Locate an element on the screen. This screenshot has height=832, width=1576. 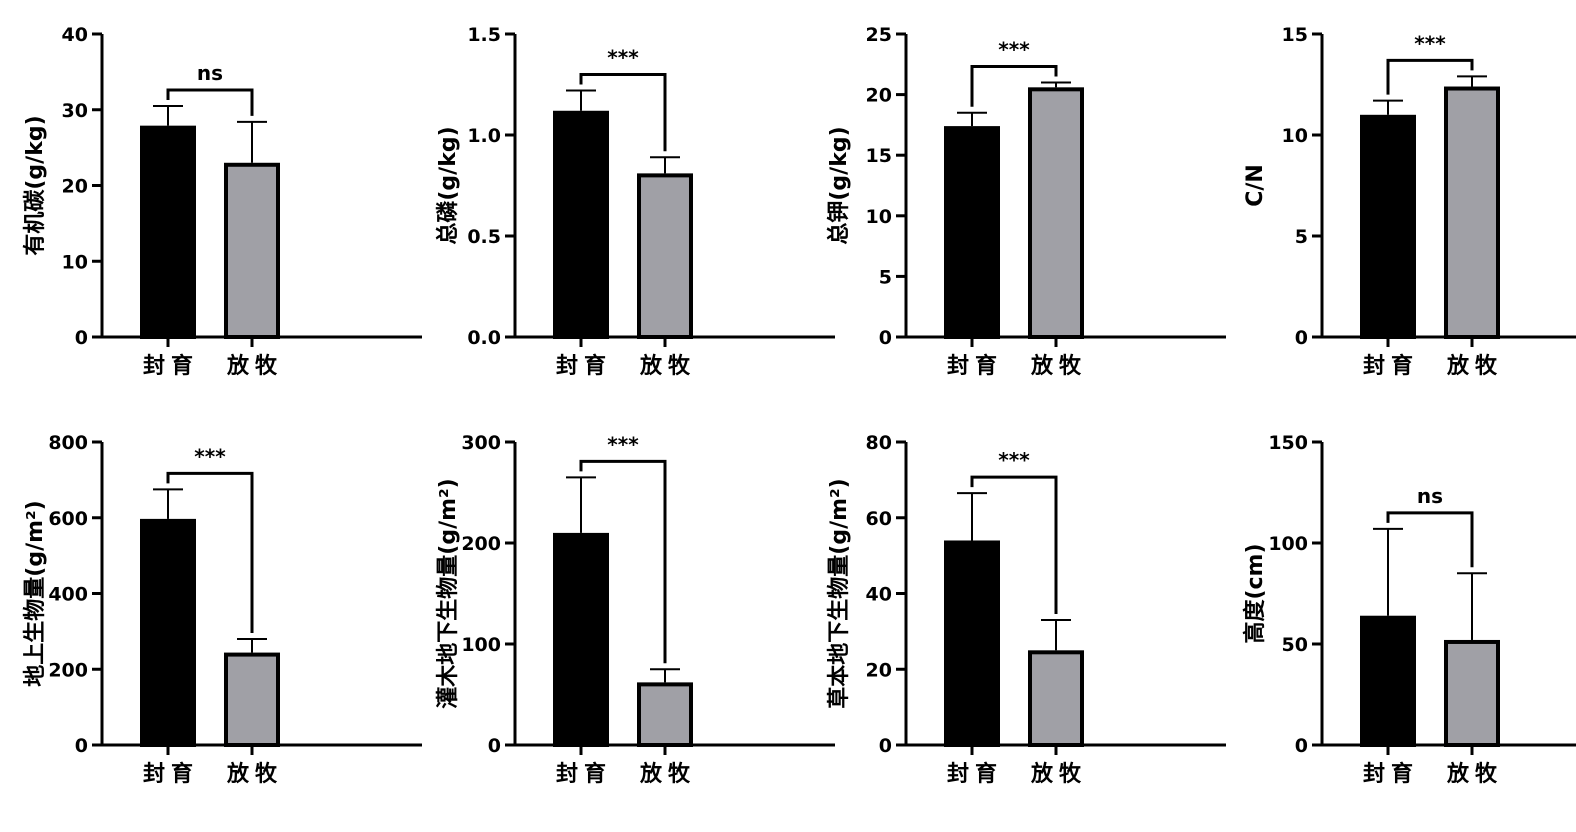
chart-panel-4: 0 5 10 15 C/N 封育 放牧 *** is located at coordinates (1409, 201).